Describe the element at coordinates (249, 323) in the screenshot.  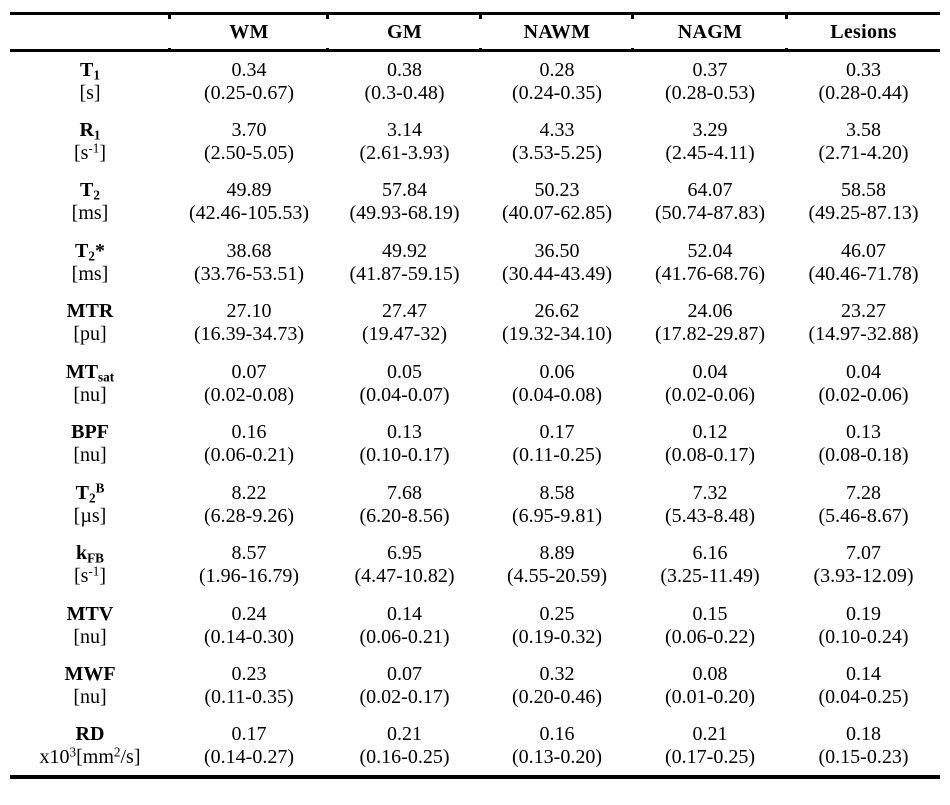
I see `data-cell: 27.10 (16.39-34.73)` at that location.